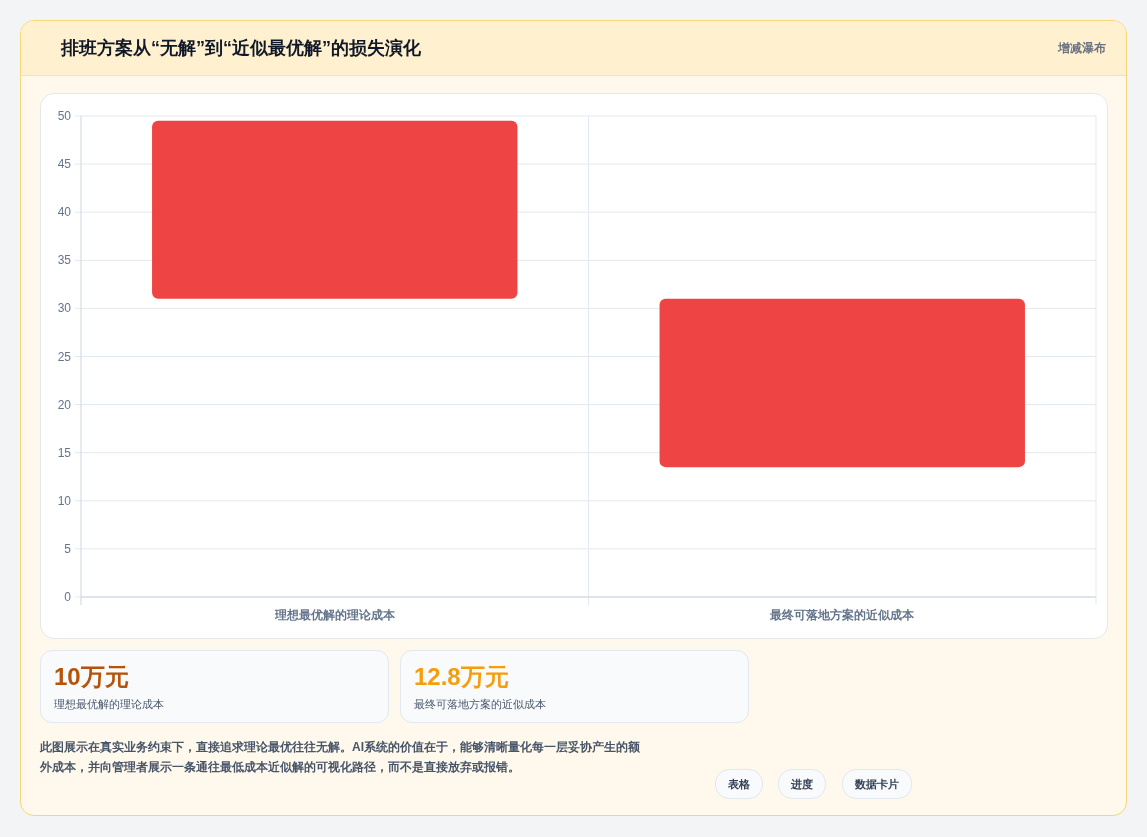 Image resolution: width=1147 pixels, height=837 pixels. I want to click on y-tick-label: 35, so click(64, 260).